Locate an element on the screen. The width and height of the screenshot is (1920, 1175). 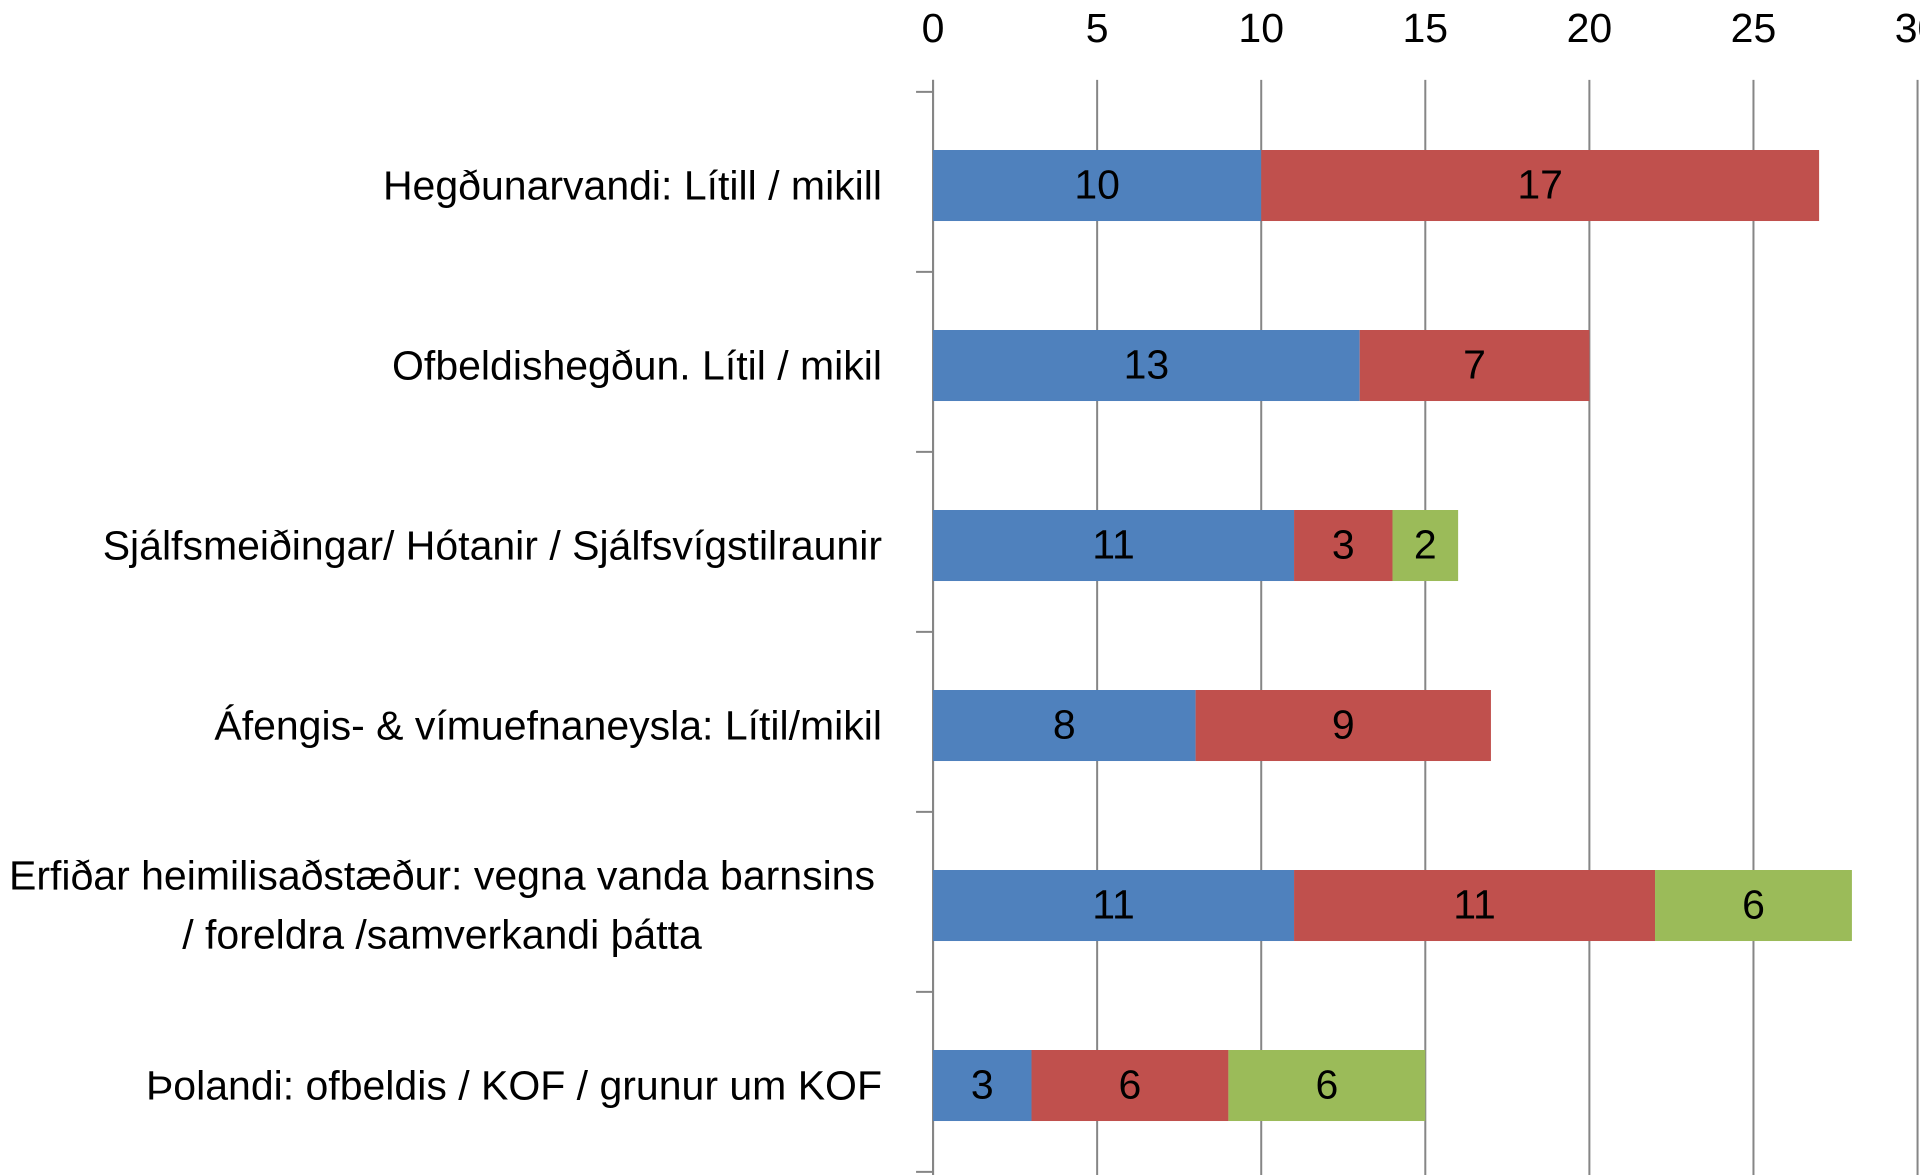
data-label: 7 is located at coordinates (1474, 364).